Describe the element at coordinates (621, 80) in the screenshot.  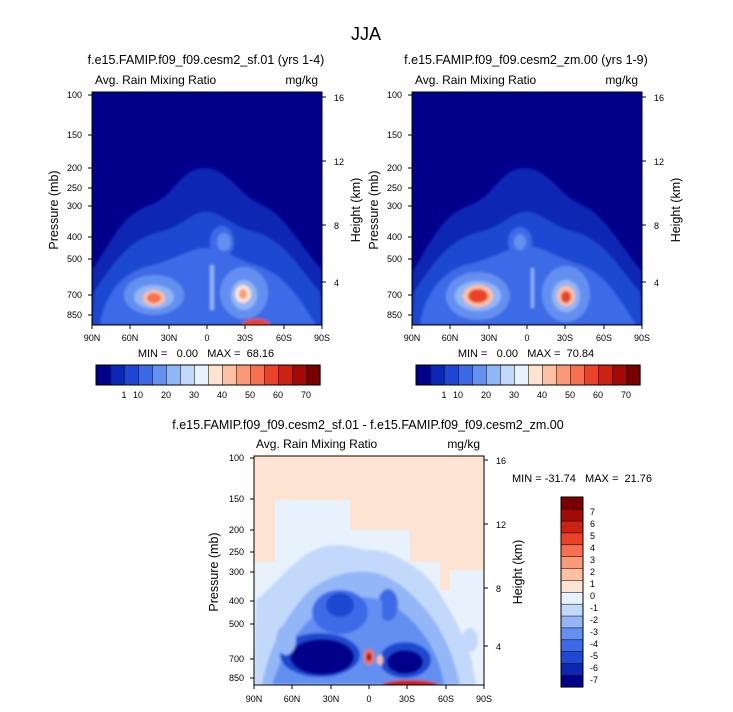
I see `panel-units: mg/kg` at that location.